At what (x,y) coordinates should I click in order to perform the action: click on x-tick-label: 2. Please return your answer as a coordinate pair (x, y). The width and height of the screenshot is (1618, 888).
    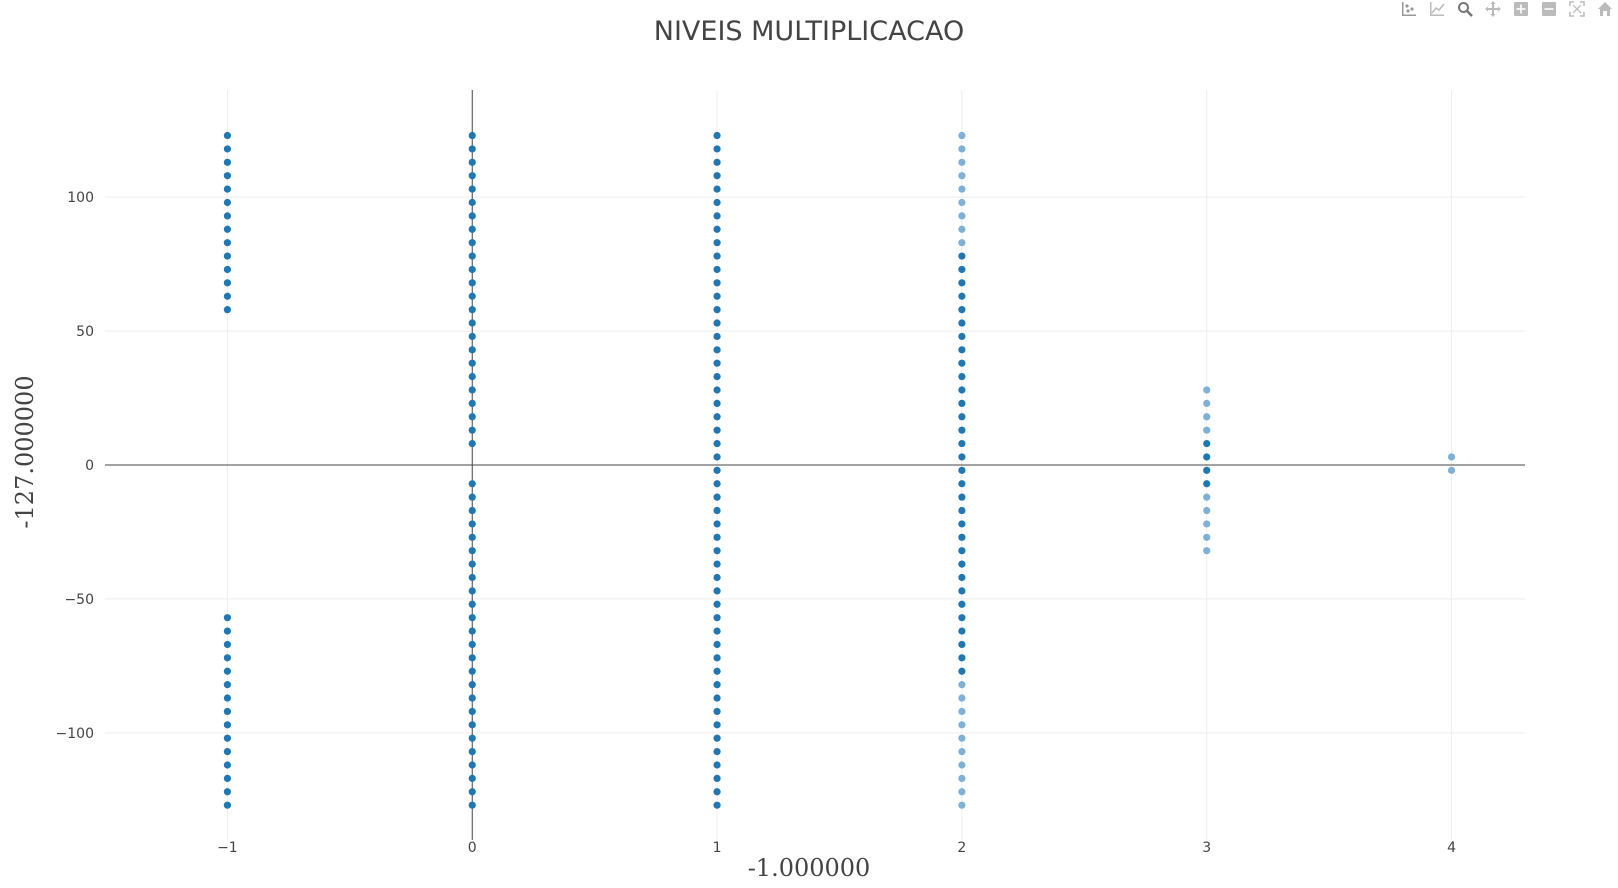
    Looking at the image, I should click on (961, 848).